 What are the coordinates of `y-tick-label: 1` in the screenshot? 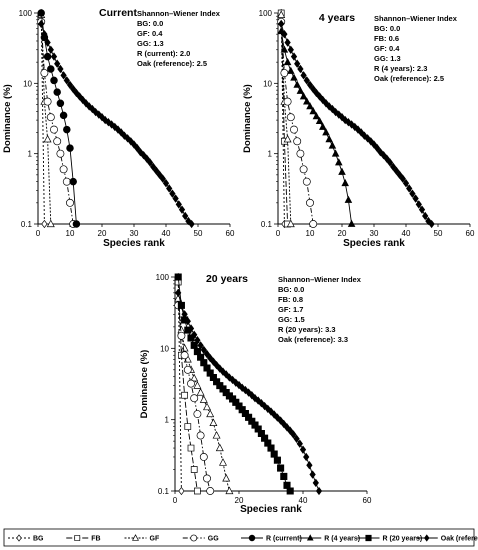 It's located at (167, 420).